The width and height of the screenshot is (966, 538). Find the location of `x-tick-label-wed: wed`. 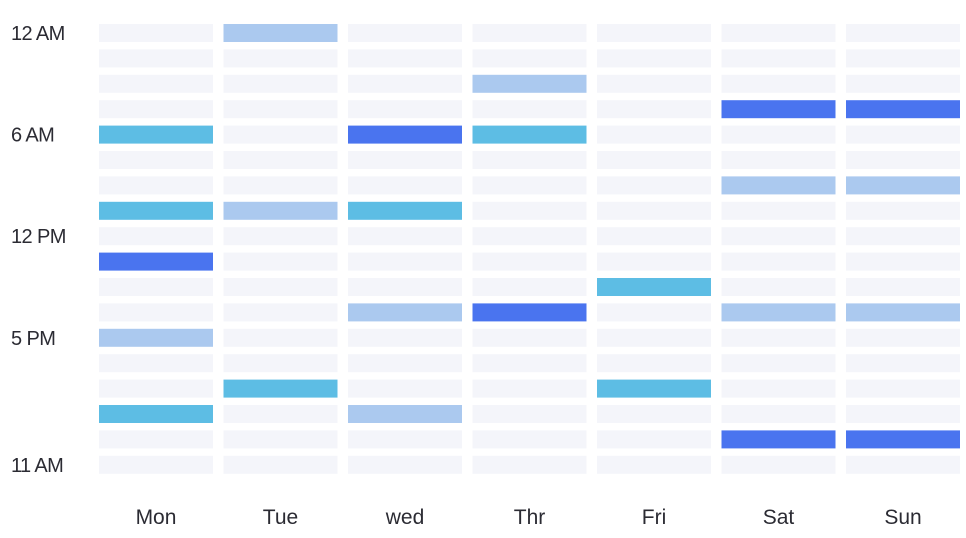

x-tick-label-wed: wed is located at coordinates (405, 517).